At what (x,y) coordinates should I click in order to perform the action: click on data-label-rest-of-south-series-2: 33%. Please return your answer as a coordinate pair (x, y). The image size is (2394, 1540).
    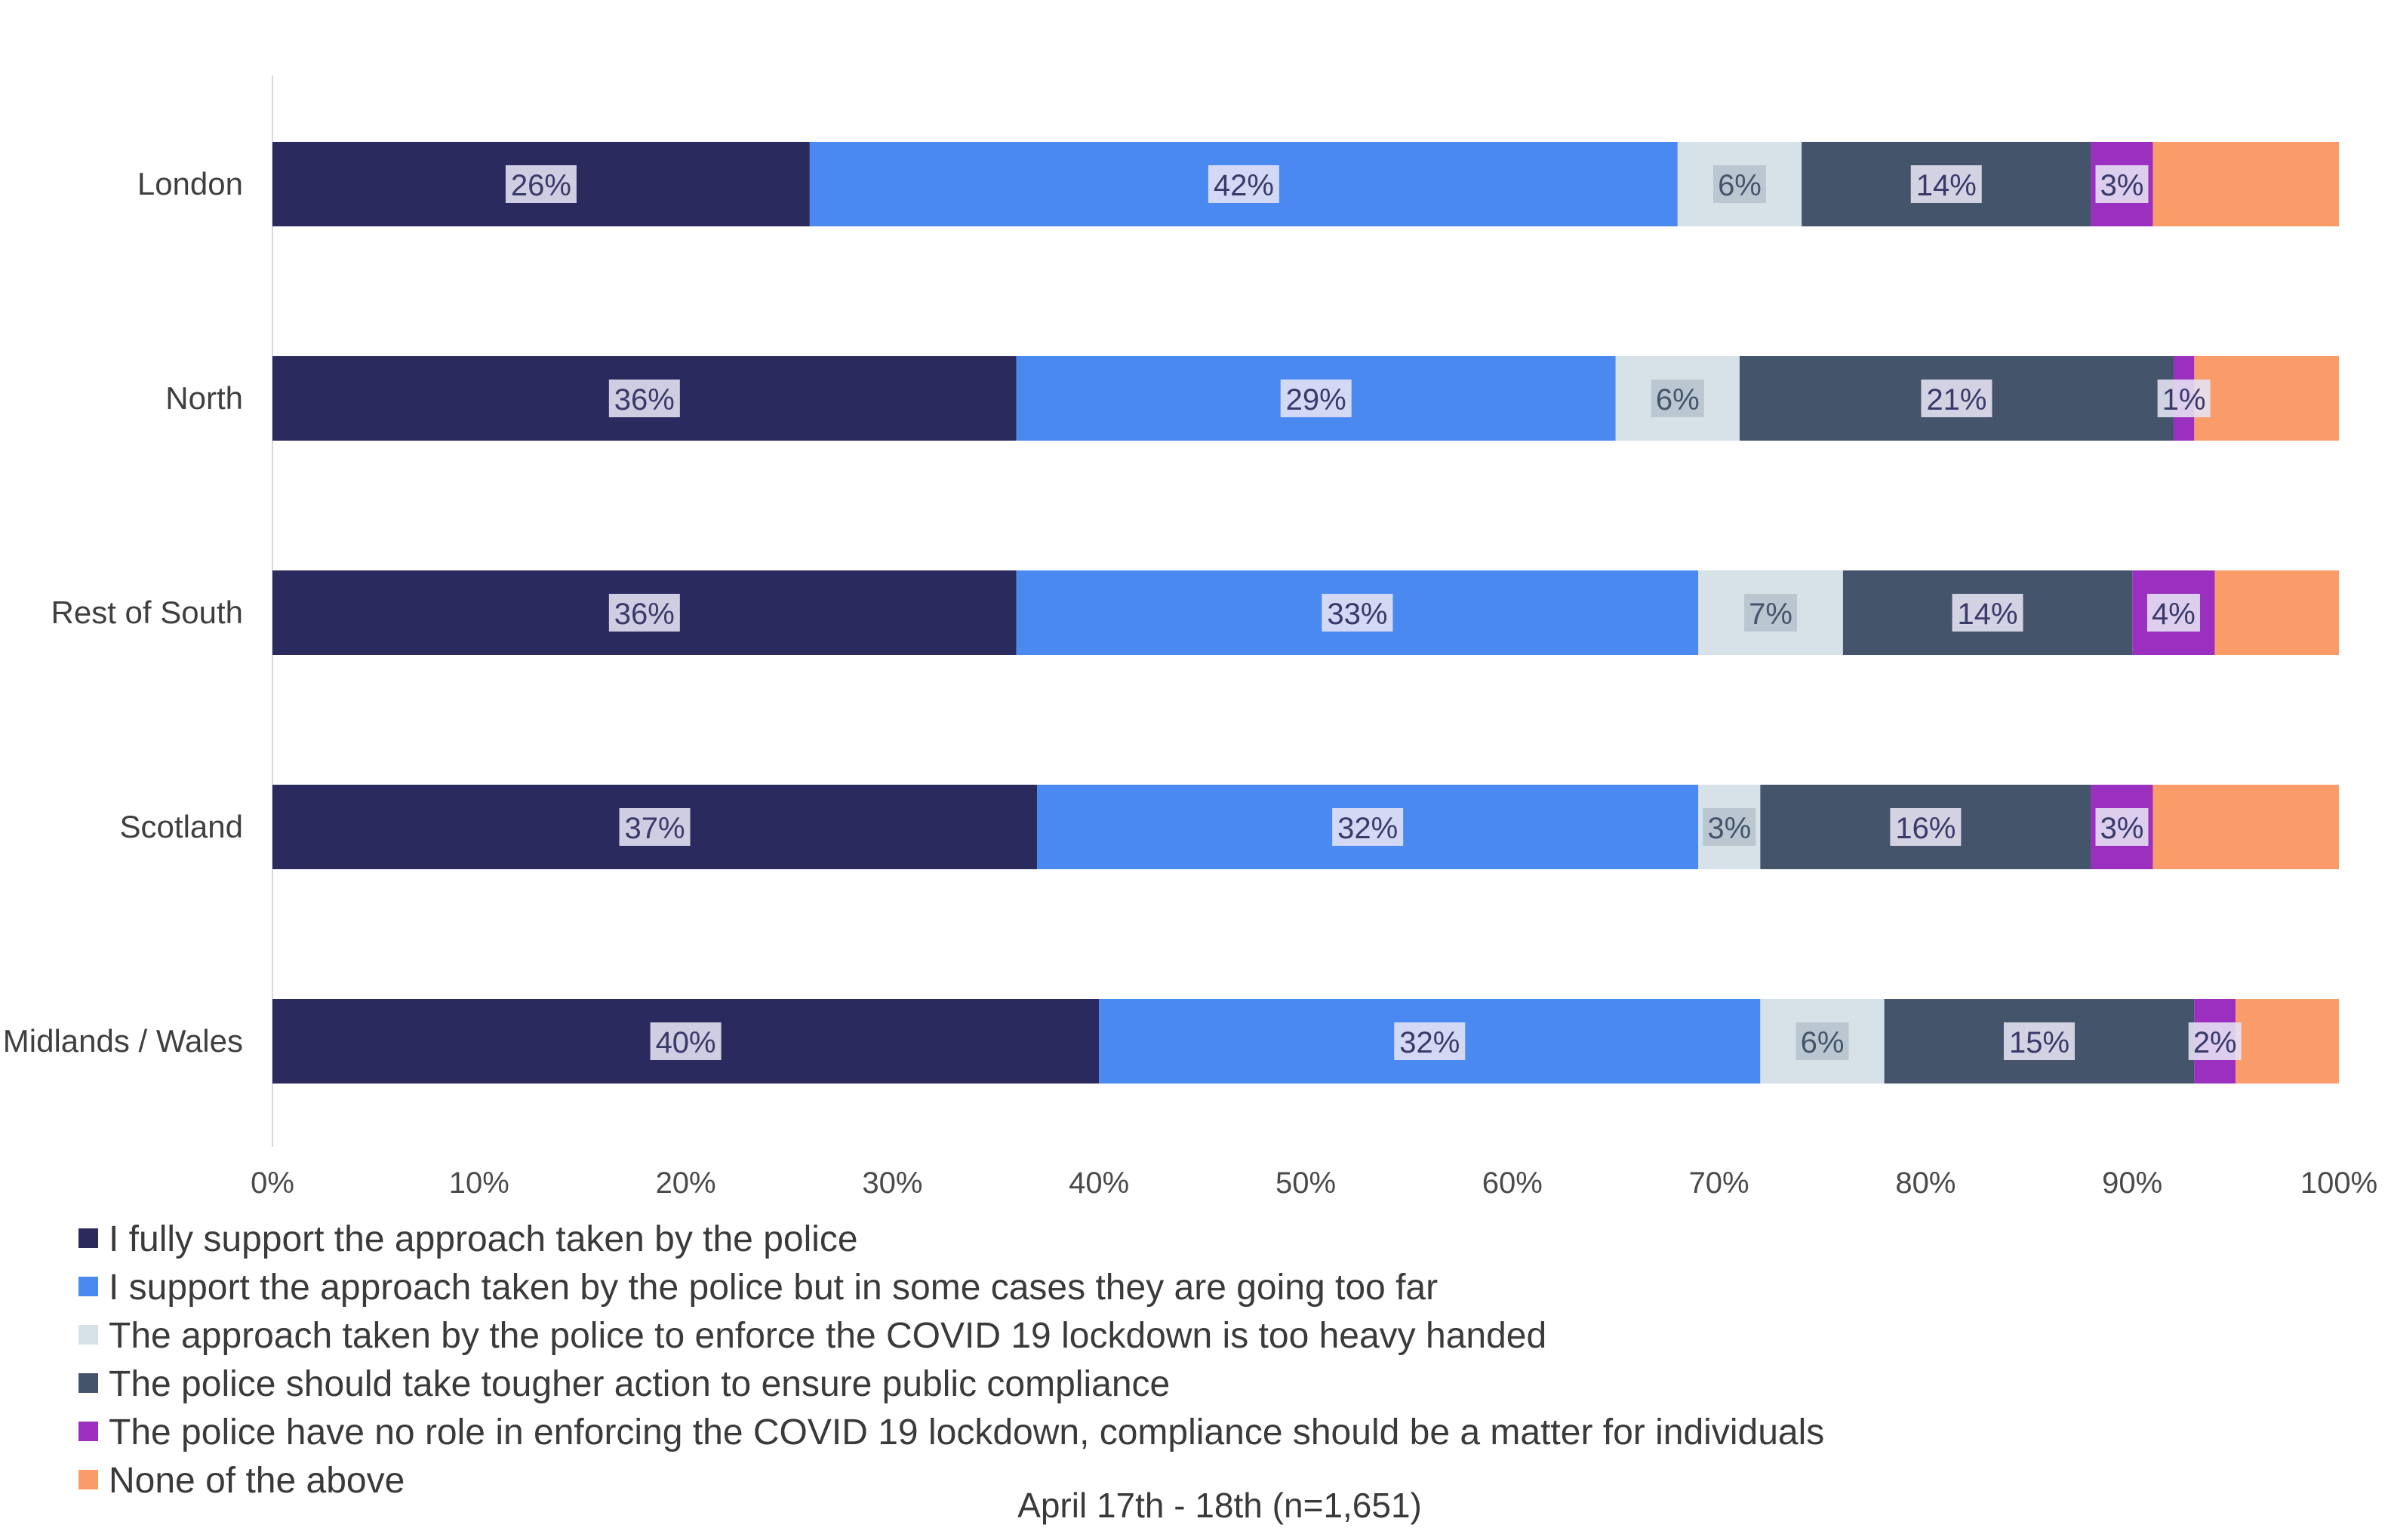
    Looking at the image, I should click on (1357, 614).